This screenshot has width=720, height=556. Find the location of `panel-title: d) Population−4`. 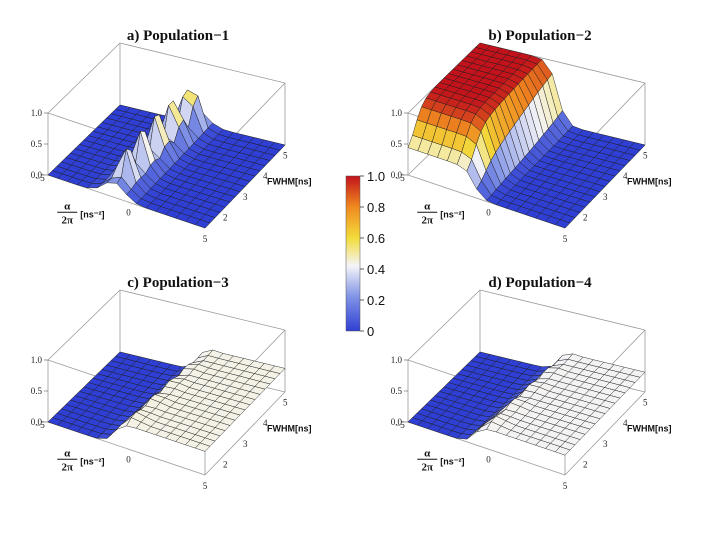

panel-title: d) Population−4 is located at coordinates (540, 283).